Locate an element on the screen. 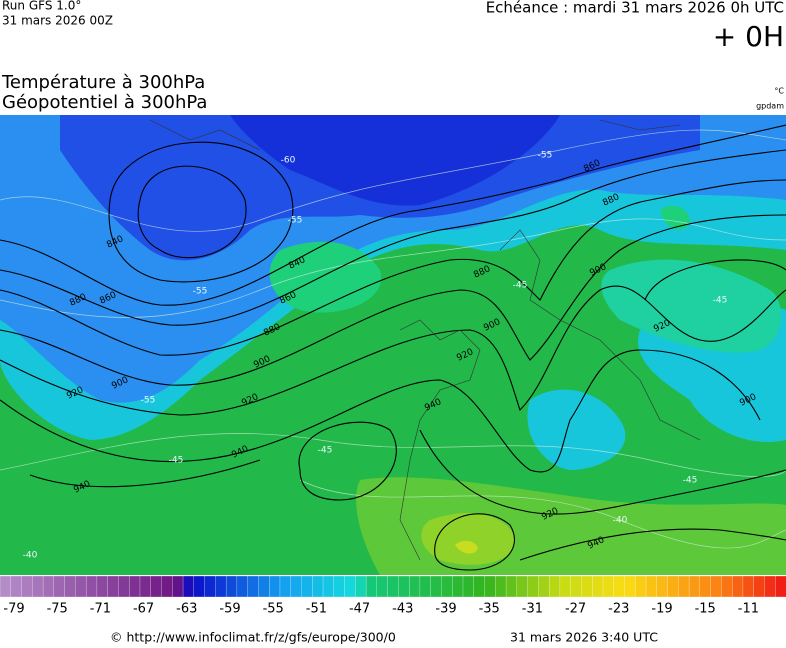 This screenshot has width=786, height=648. temperature-label: -40 is located at coordinates (620, 521).